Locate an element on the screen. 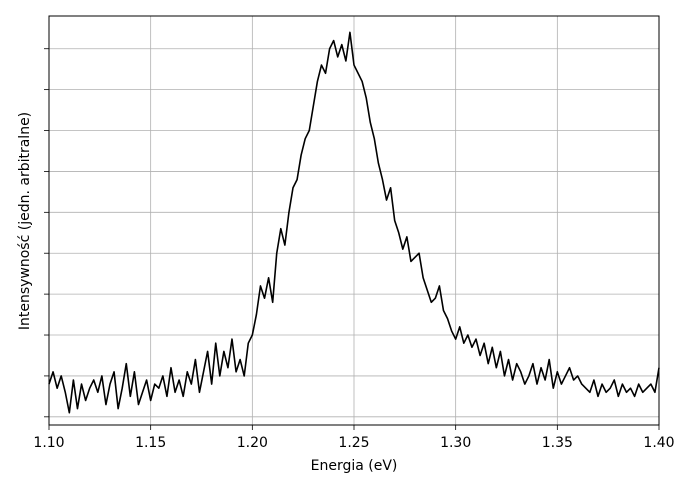 The width and height of the screenshot is (693, 490). y-axis-label: Intensywność (jedn. arbitralne) is located at coordinates (25, 221).